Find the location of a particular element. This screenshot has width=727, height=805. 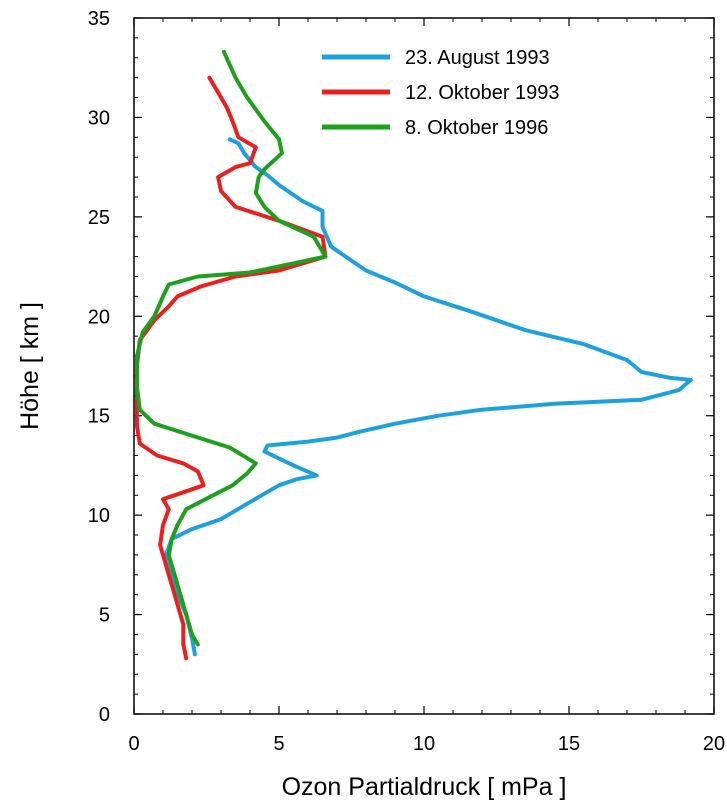

y-tick-label: 25 is located at coordinates (99, 218).